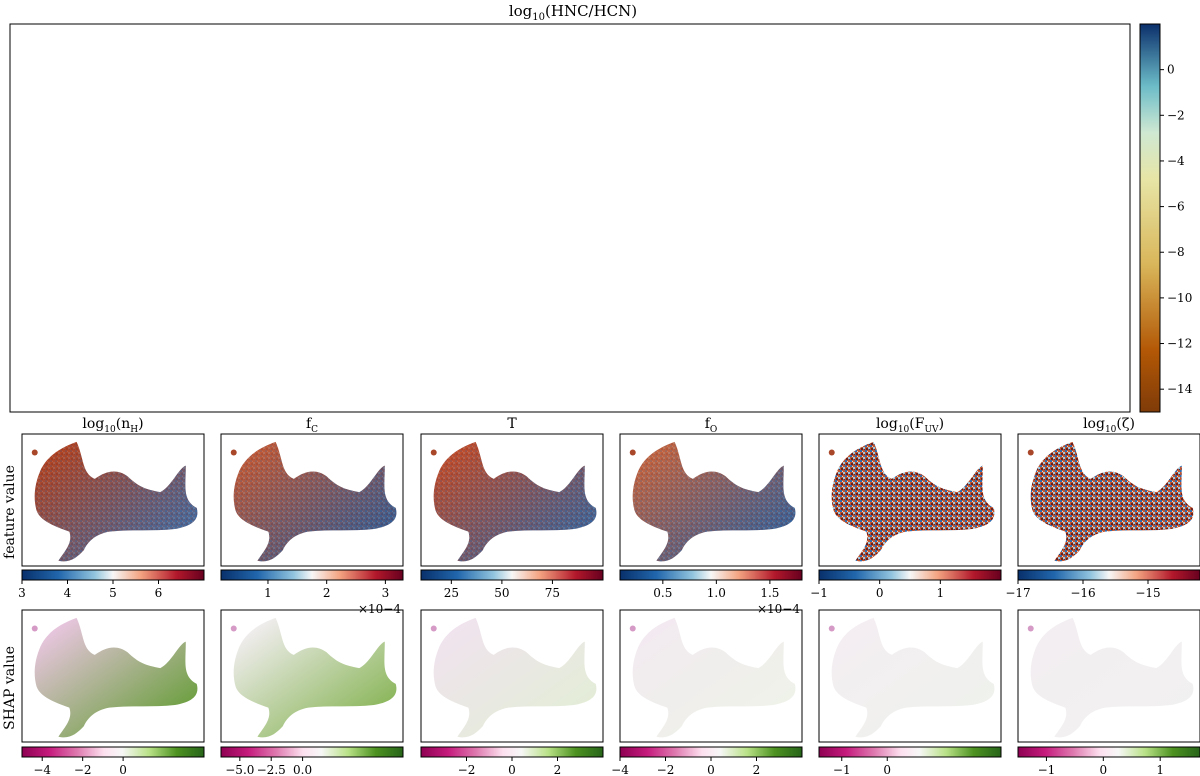  I want to click on panel-title-5: log10(ζ), so click(1109, 425).